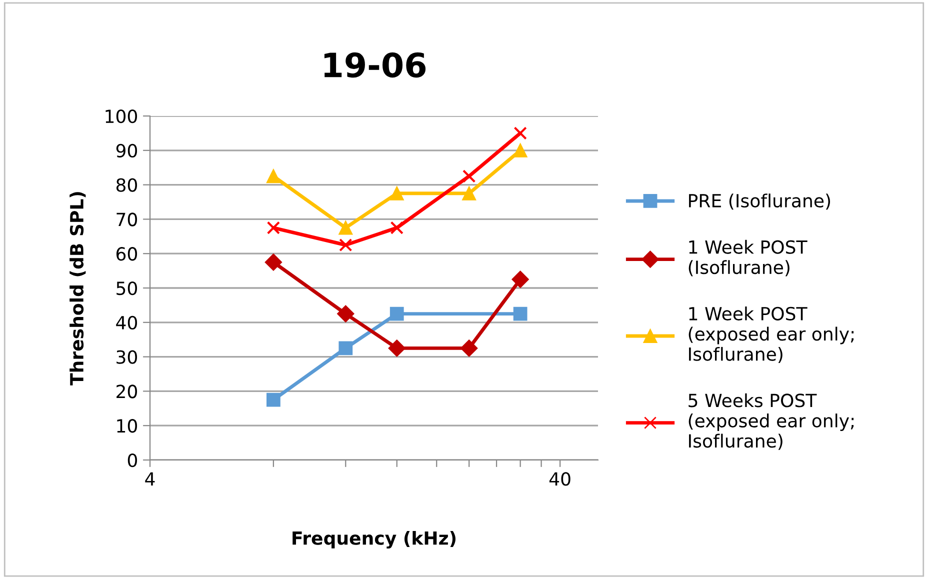  I want to click on legend-label: 1 Week POST (Isoflurane), so click(748, 258).